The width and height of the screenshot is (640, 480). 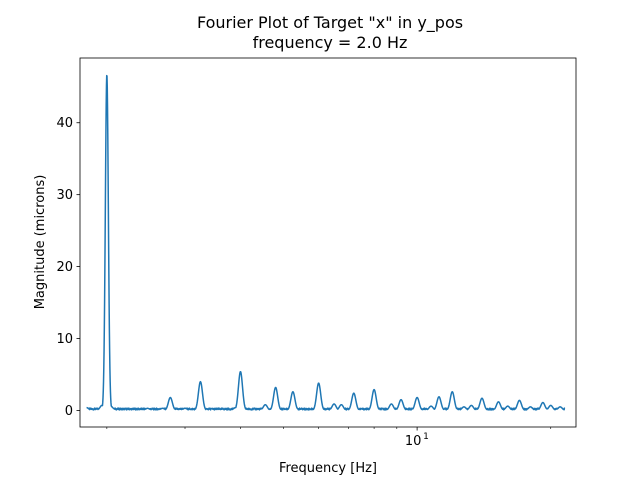 I want to click on y-tick-label: 20, so click(x=64, y=267).